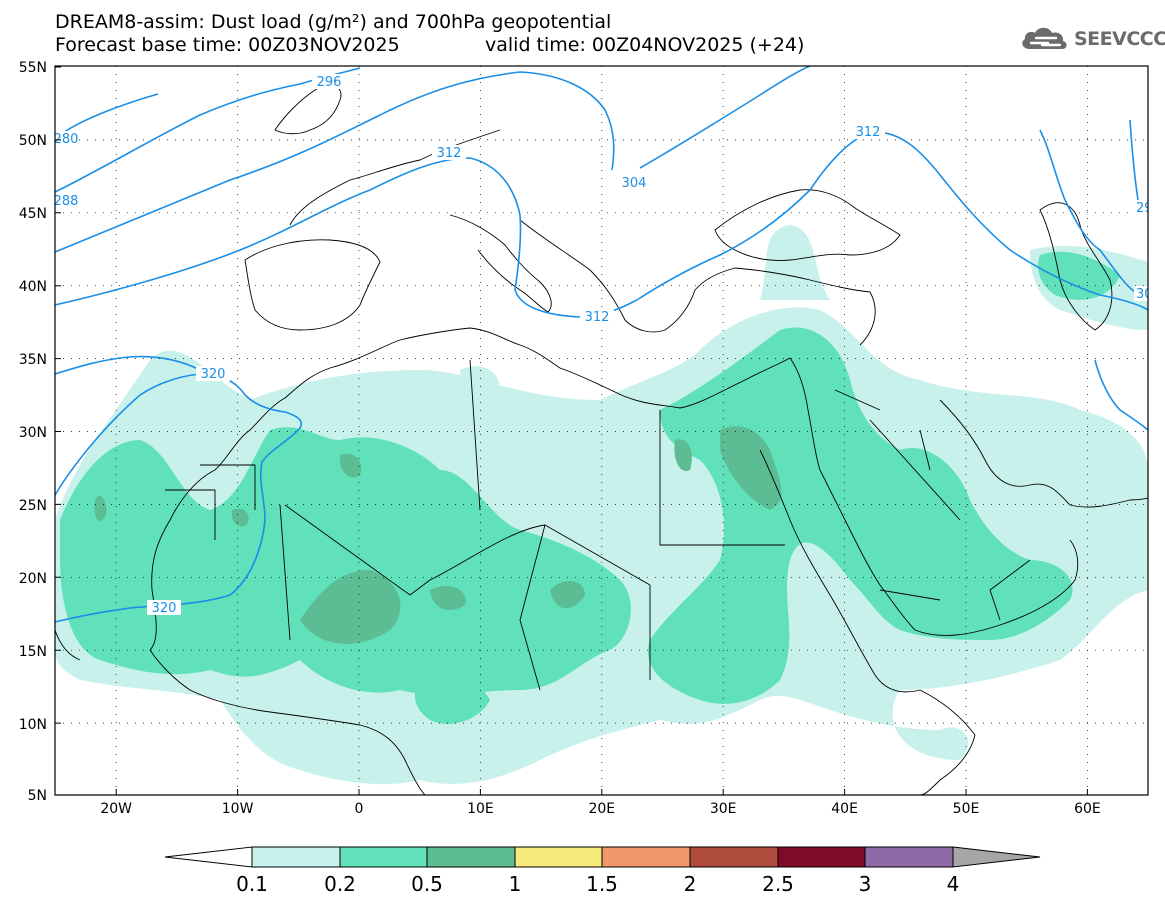  Describe the element at coordinates (33, 579) in the screenshot. I see `lat-label: 20N` at that location.